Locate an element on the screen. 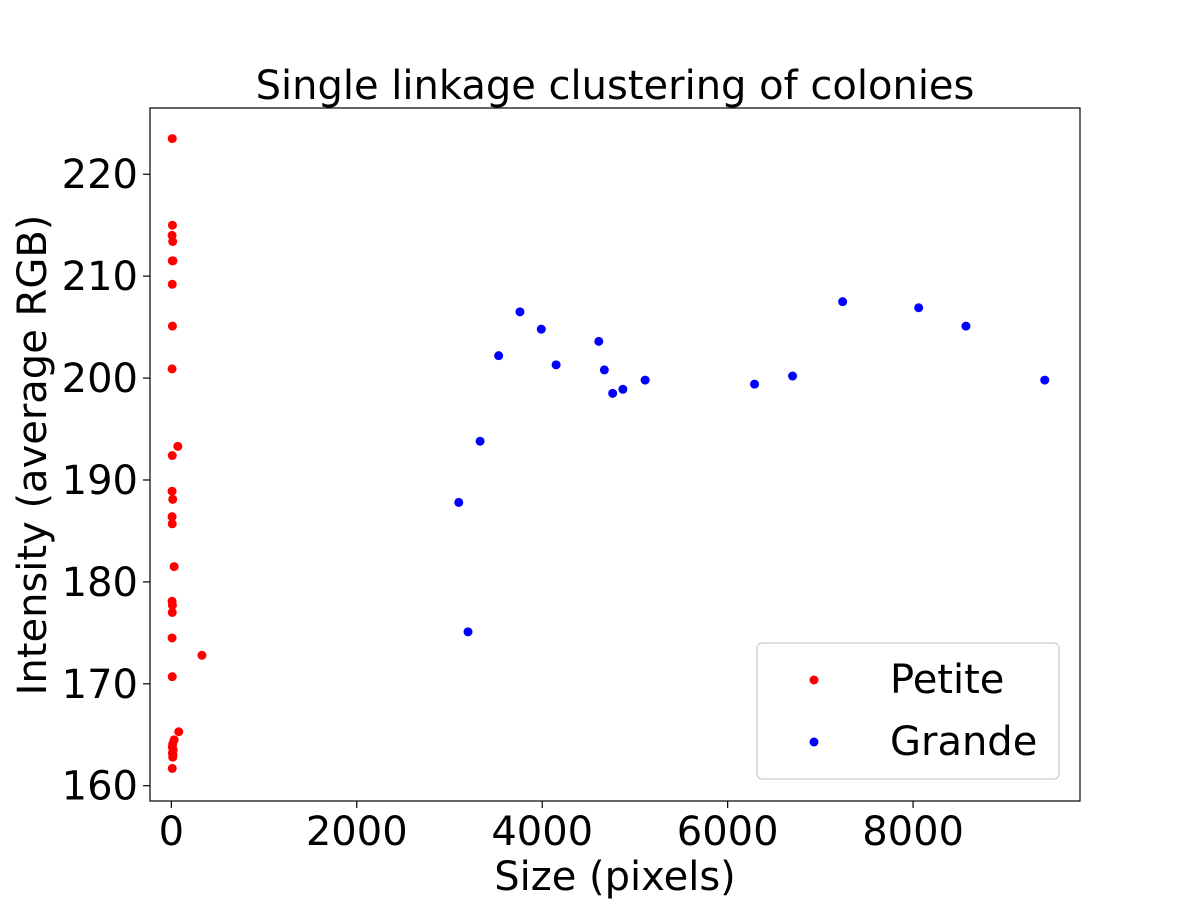 The height and width of the screenshot is (900, 1200). y-tick-label: 220 is located at coordinates (100, 175).